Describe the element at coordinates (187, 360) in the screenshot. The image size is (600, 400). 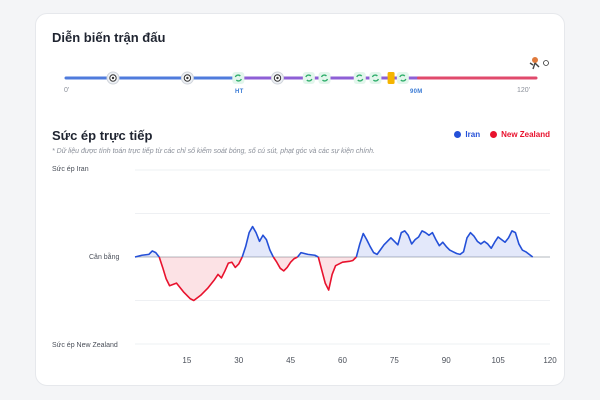
I see `x-tick-label: 15` at that location.